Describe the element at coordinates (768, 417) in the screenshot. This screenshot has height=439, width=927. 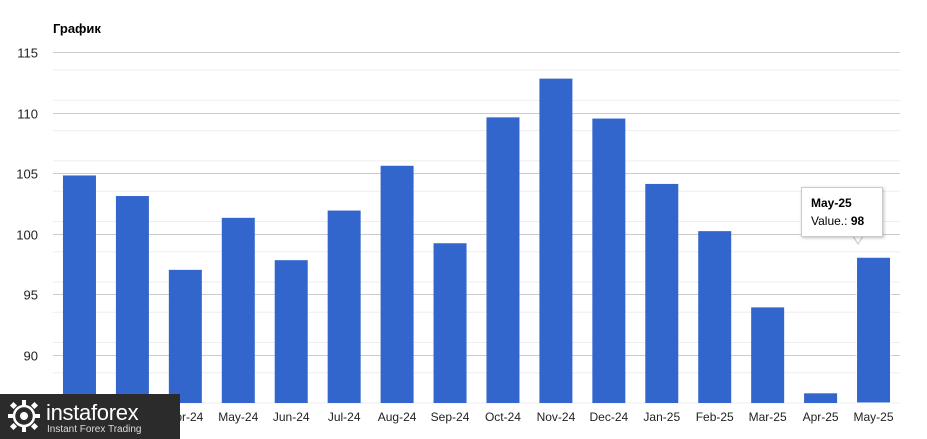
I see `x-tick-label: Mar-25` at that location.